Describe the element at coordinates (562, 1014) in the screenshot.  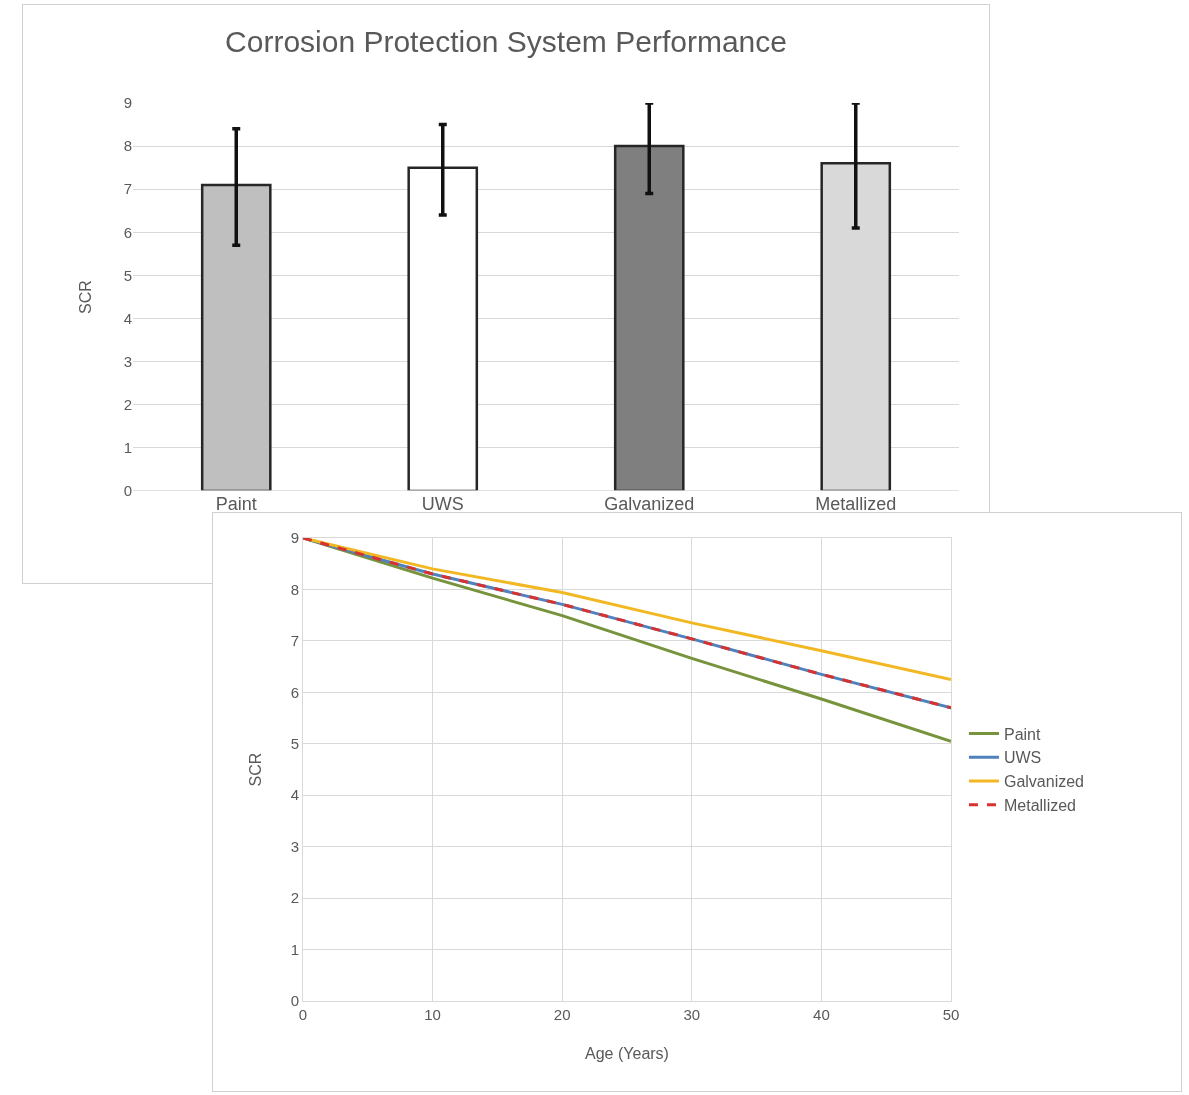
I see `x-tick-label: 20` at that location.